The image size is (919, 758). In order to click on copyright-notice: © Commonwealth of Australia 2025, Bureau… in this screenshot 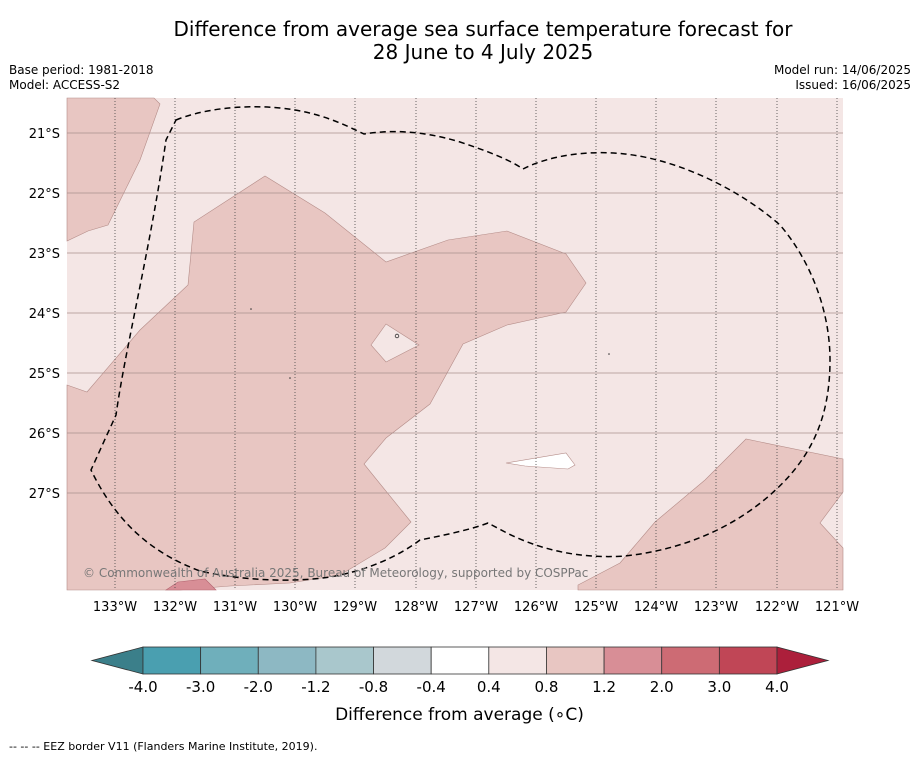, I will do `click(336, 573)`.